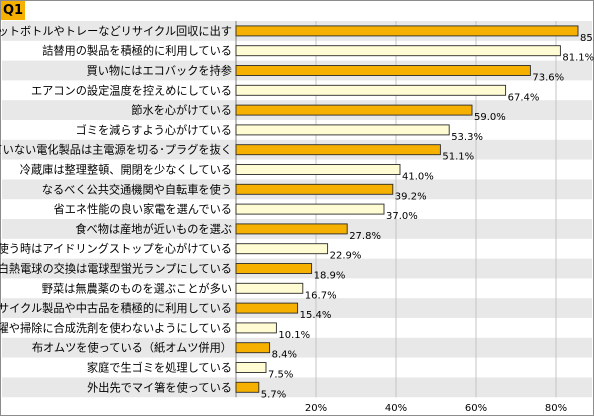 This screenshot has height=416, width=594. I want to click on category-label: なるべく公共交通機関や自転車を使う, so click(137, 189).